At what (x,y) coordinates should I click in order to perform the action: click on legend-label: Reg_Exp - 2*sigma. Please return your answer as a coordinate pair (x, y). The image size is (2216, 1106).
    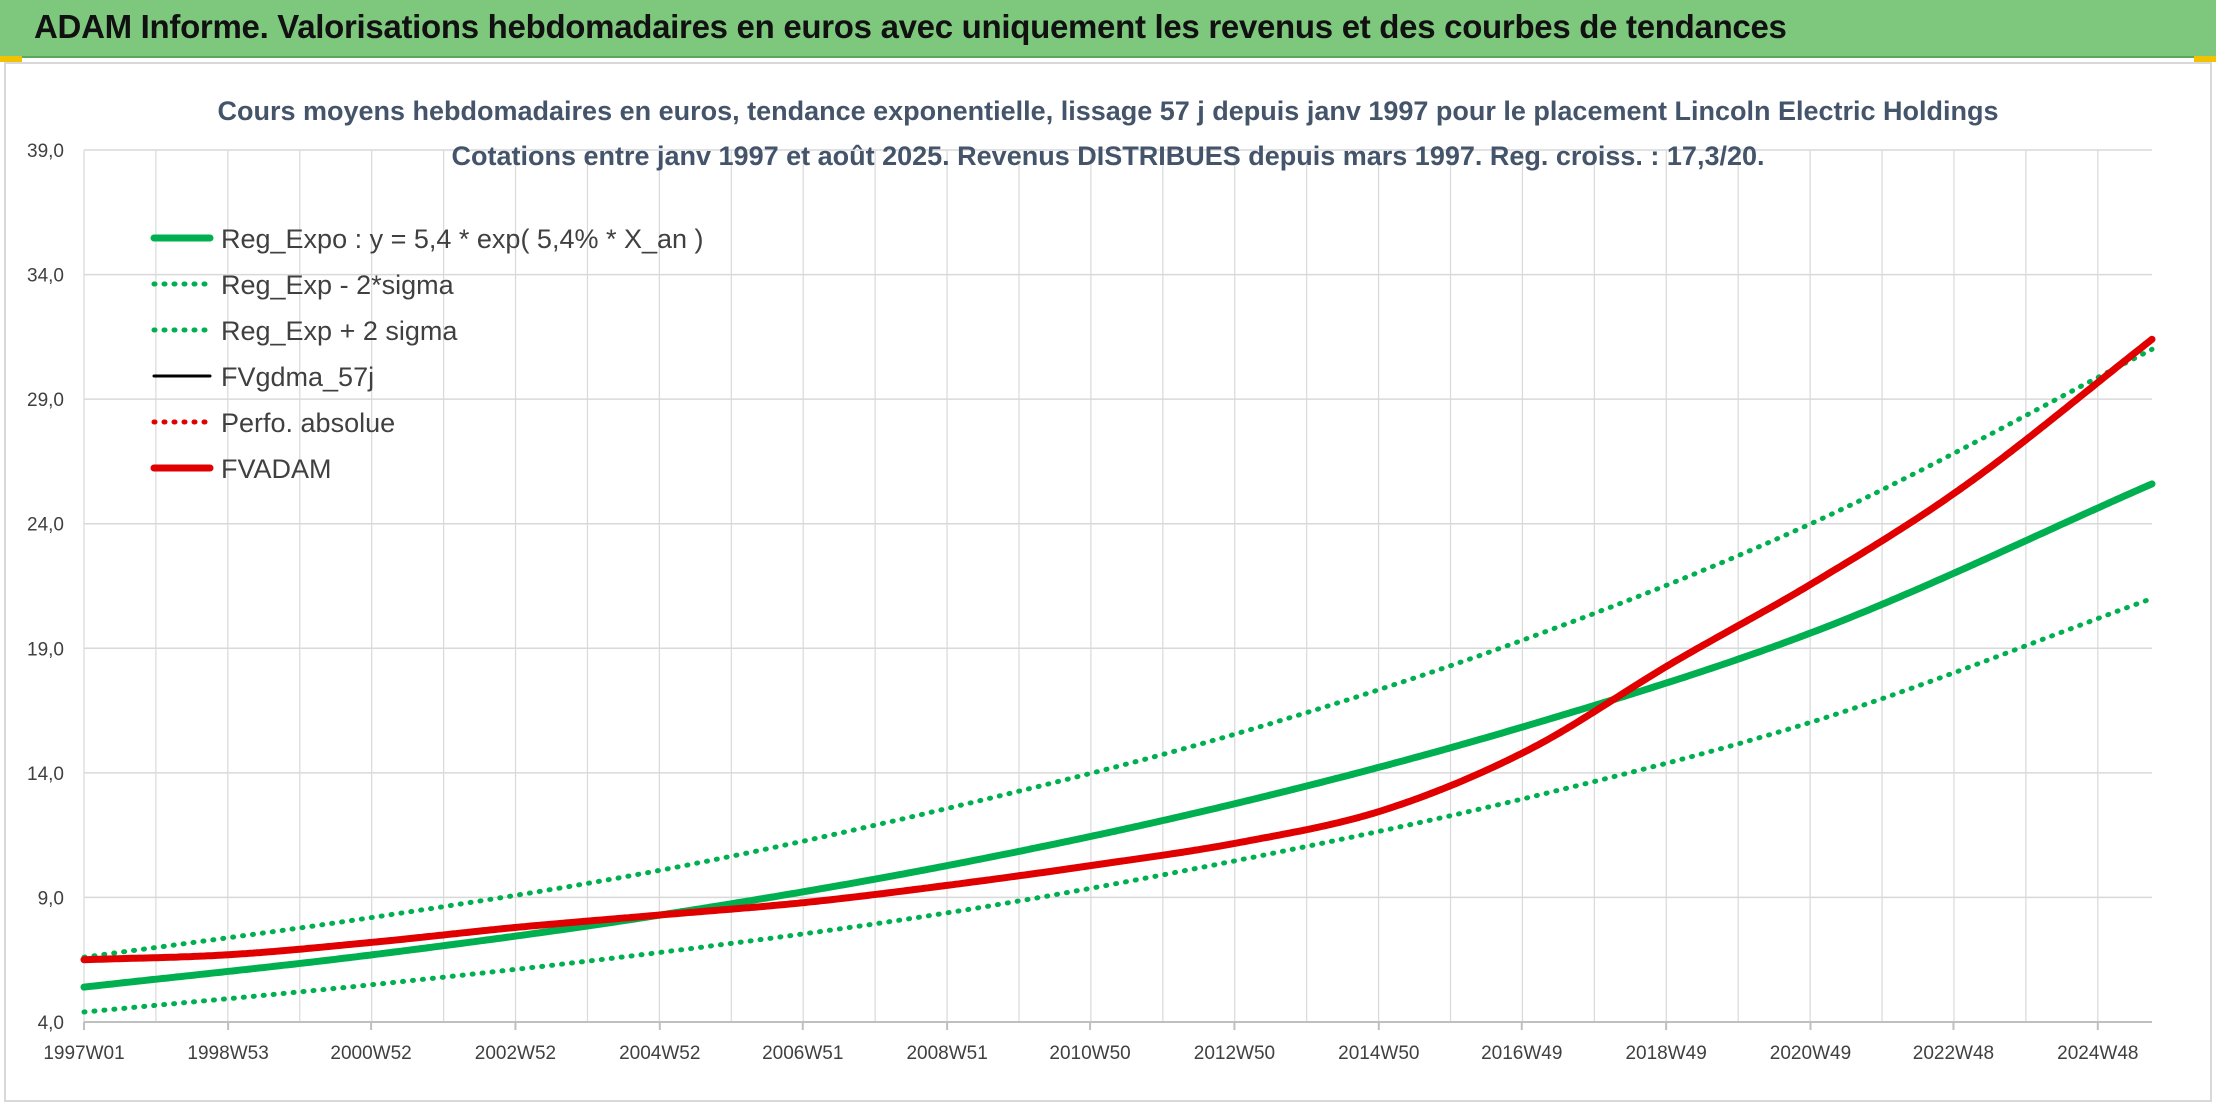
    Looking at the image, I should click on (338, 285).